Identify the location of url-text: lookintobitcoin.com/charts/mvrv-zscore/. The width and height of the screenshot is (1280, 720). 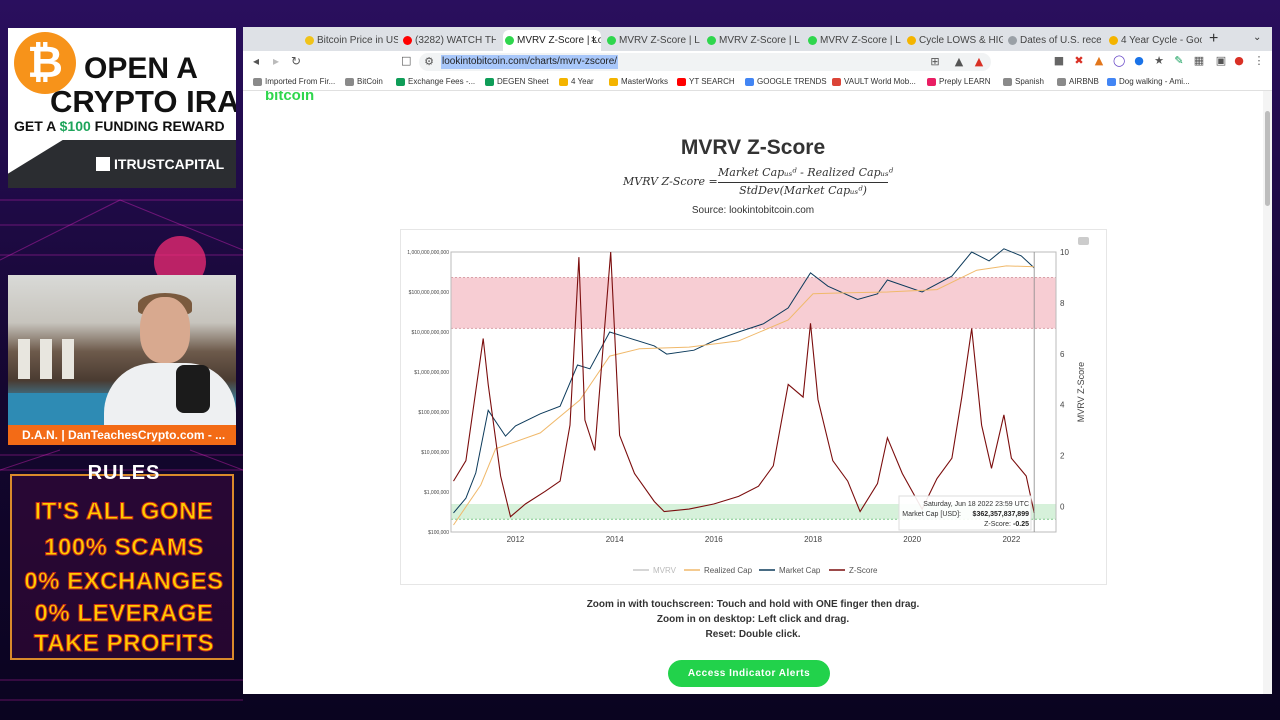
(530, 62).